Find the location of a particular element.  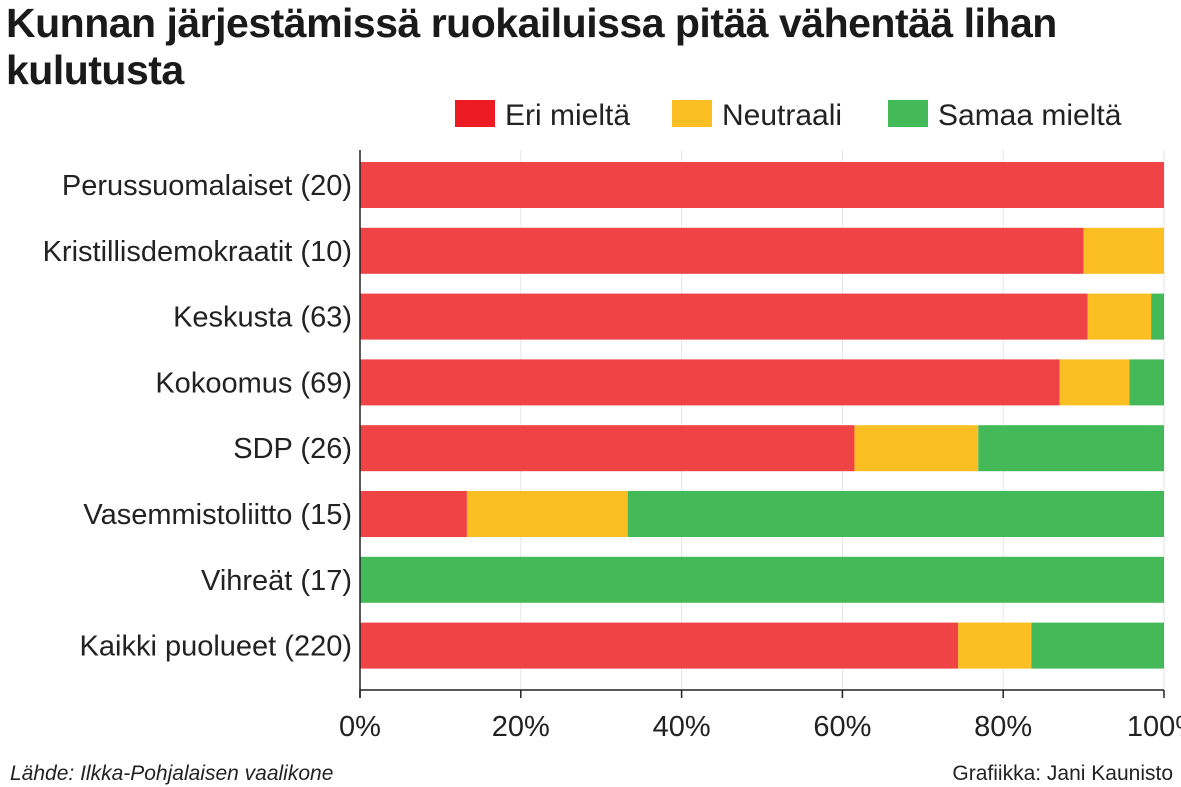

x-tick-label: 100% is located at coordinates (1154, 727).